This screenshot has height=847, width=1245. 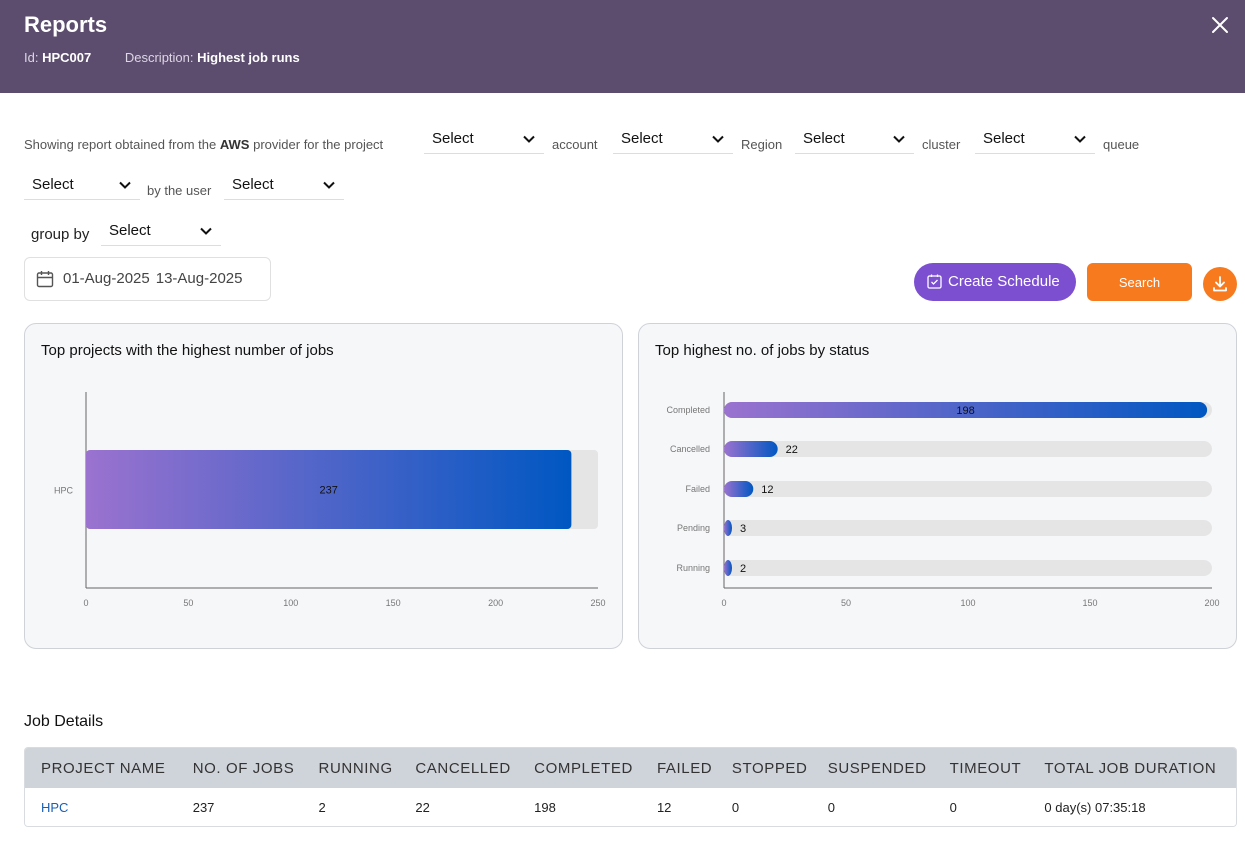 What do you see at coordinates (597, 603) in the screenshot?
I see `x-tick-label: 250` at bounding box center [597, 603].